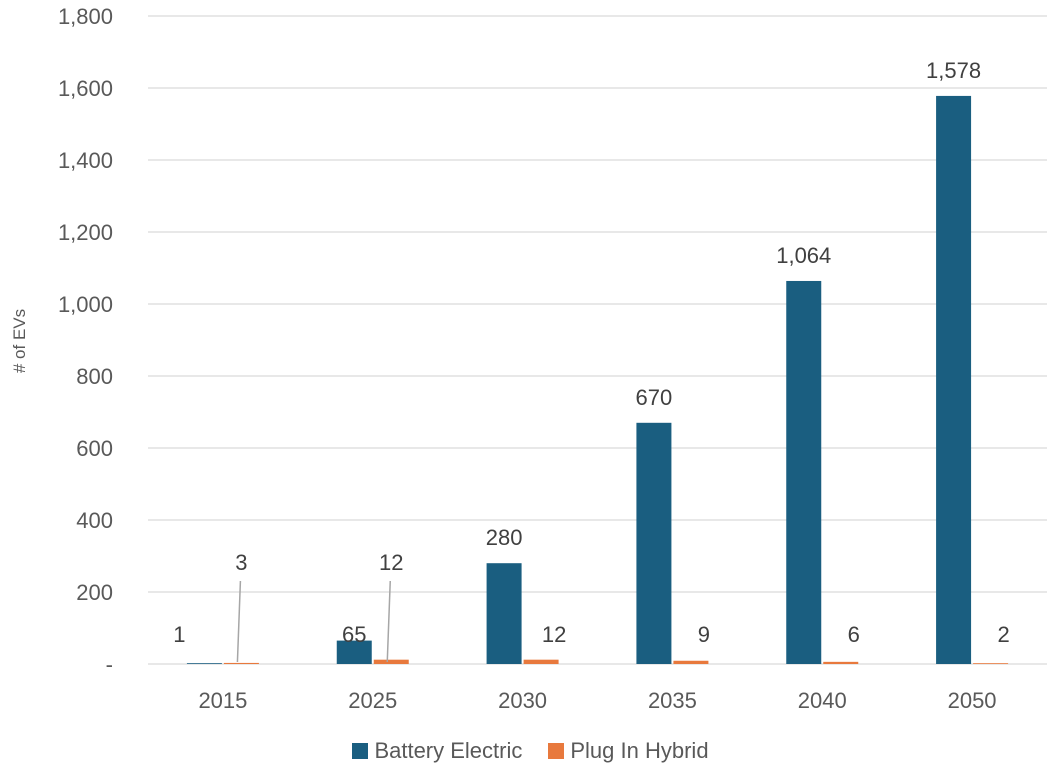  What do you see at coordinates (222, 700) in the screenshot?
I see `x-tick-label: 2015` at bounding box center [222, 700].